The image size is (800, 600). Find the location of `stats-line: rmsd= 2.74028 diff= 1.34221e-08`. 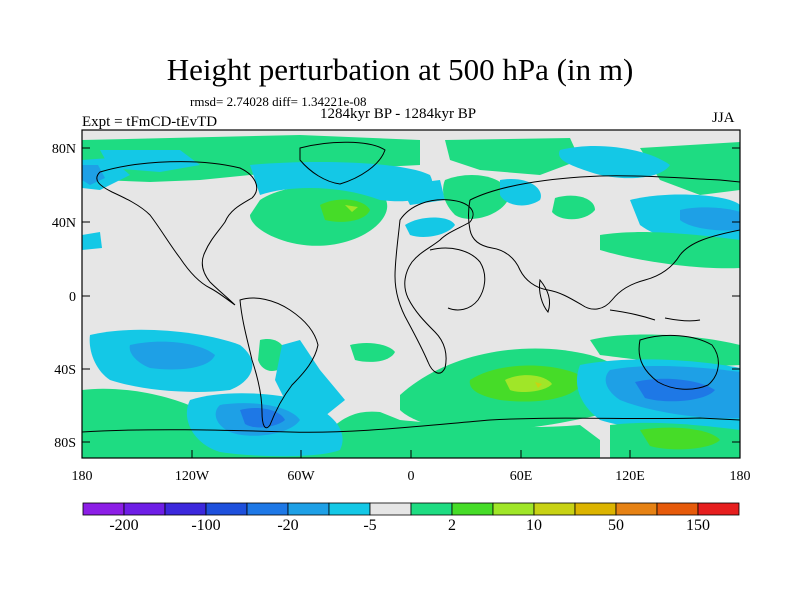

stats-line: rmsd= 2.74028 diff= 1.34221e-08 is located at coordinates (278, 101).